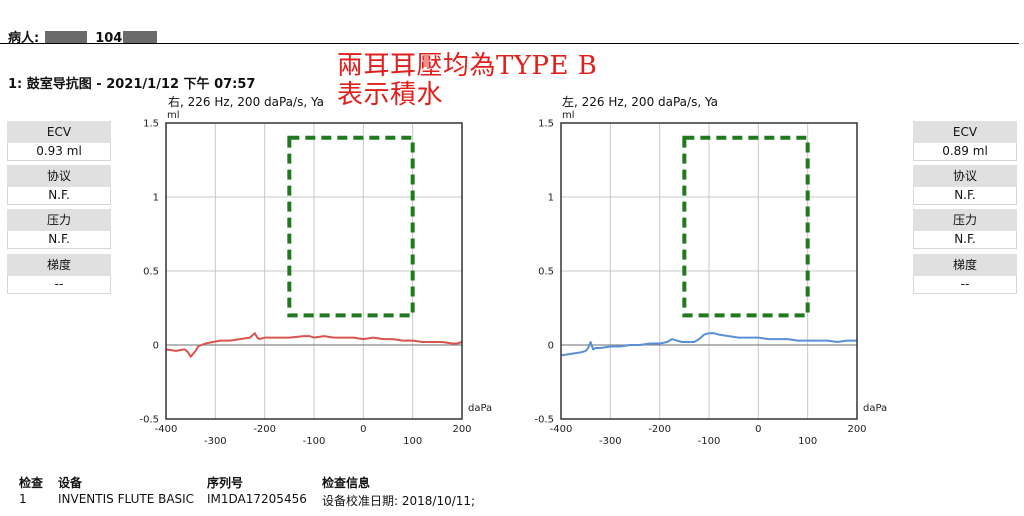  What do you see at coordinates (59, 220) in the screenshot?
I see `right-pressure-label: 压力` at bounding box center [59, 220].